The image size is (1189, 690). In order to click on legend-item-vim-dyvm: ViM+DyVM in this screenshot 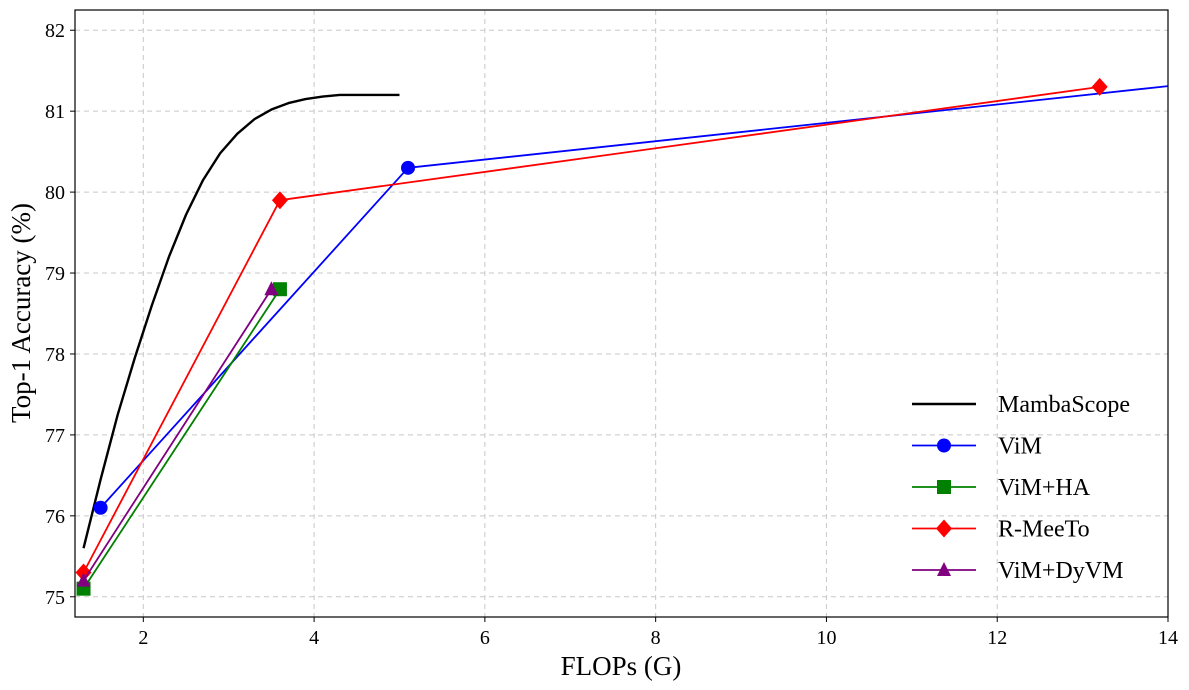, I will do `click(1017, 571)`.